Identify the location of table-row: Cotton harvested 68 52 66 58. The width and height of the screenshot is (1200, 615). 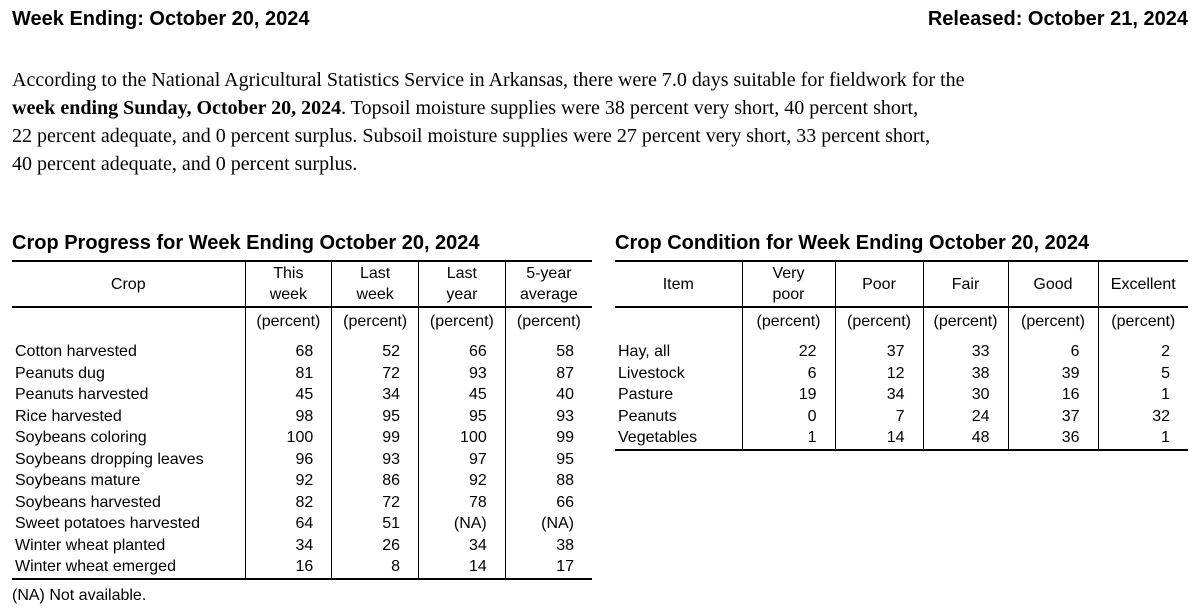
(302, 352).